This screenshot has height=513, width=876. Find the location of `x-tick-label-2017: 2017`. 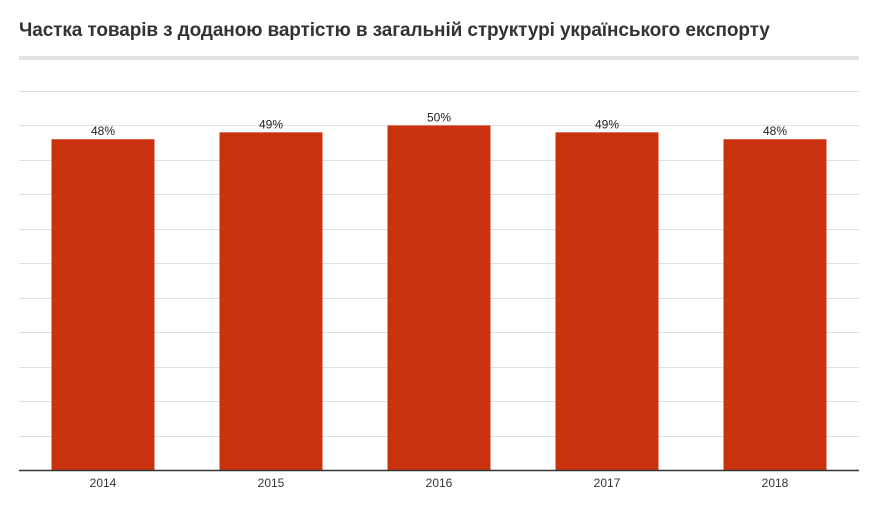

x-tick-label-2017: 2017 is located at coordinates (607, 483).